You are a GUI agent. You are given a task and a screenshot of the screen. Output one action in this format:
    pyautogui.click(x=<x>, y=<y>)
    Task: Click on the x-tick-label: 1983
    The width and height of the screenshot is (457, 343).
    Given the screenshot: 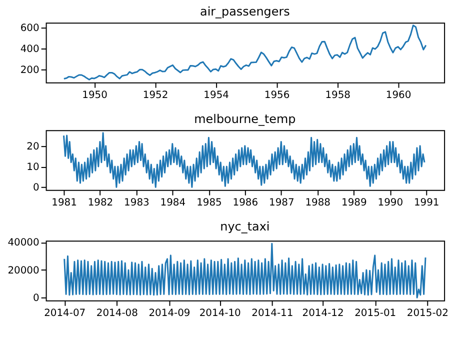 What is the action you would take?
    pyautogui.click(x=137, y=202)
    